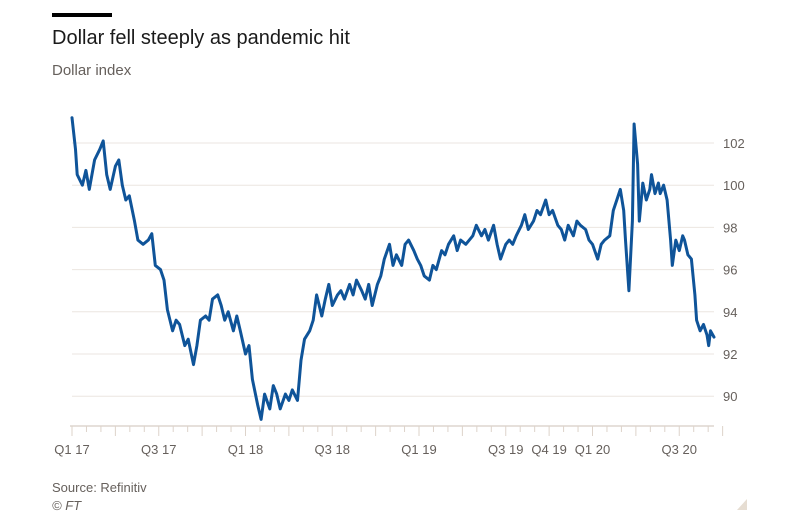 Image resolution: width=809 pixels, height=527 pixels. Describe the element at coordinates (679, 449) in the screenshot. I see `x-tick-label: Q3 20` at that location.